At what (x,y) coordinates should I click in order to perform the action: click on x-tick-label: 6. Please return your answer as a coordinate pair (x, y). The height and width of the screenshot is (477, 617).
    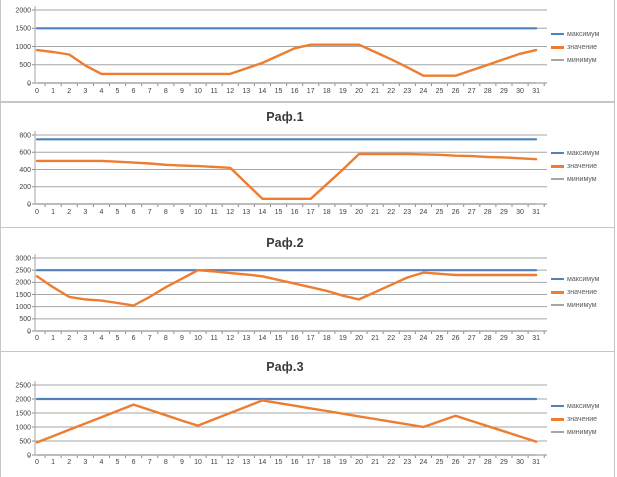
    Looking at the image, I should click on (134, 462).